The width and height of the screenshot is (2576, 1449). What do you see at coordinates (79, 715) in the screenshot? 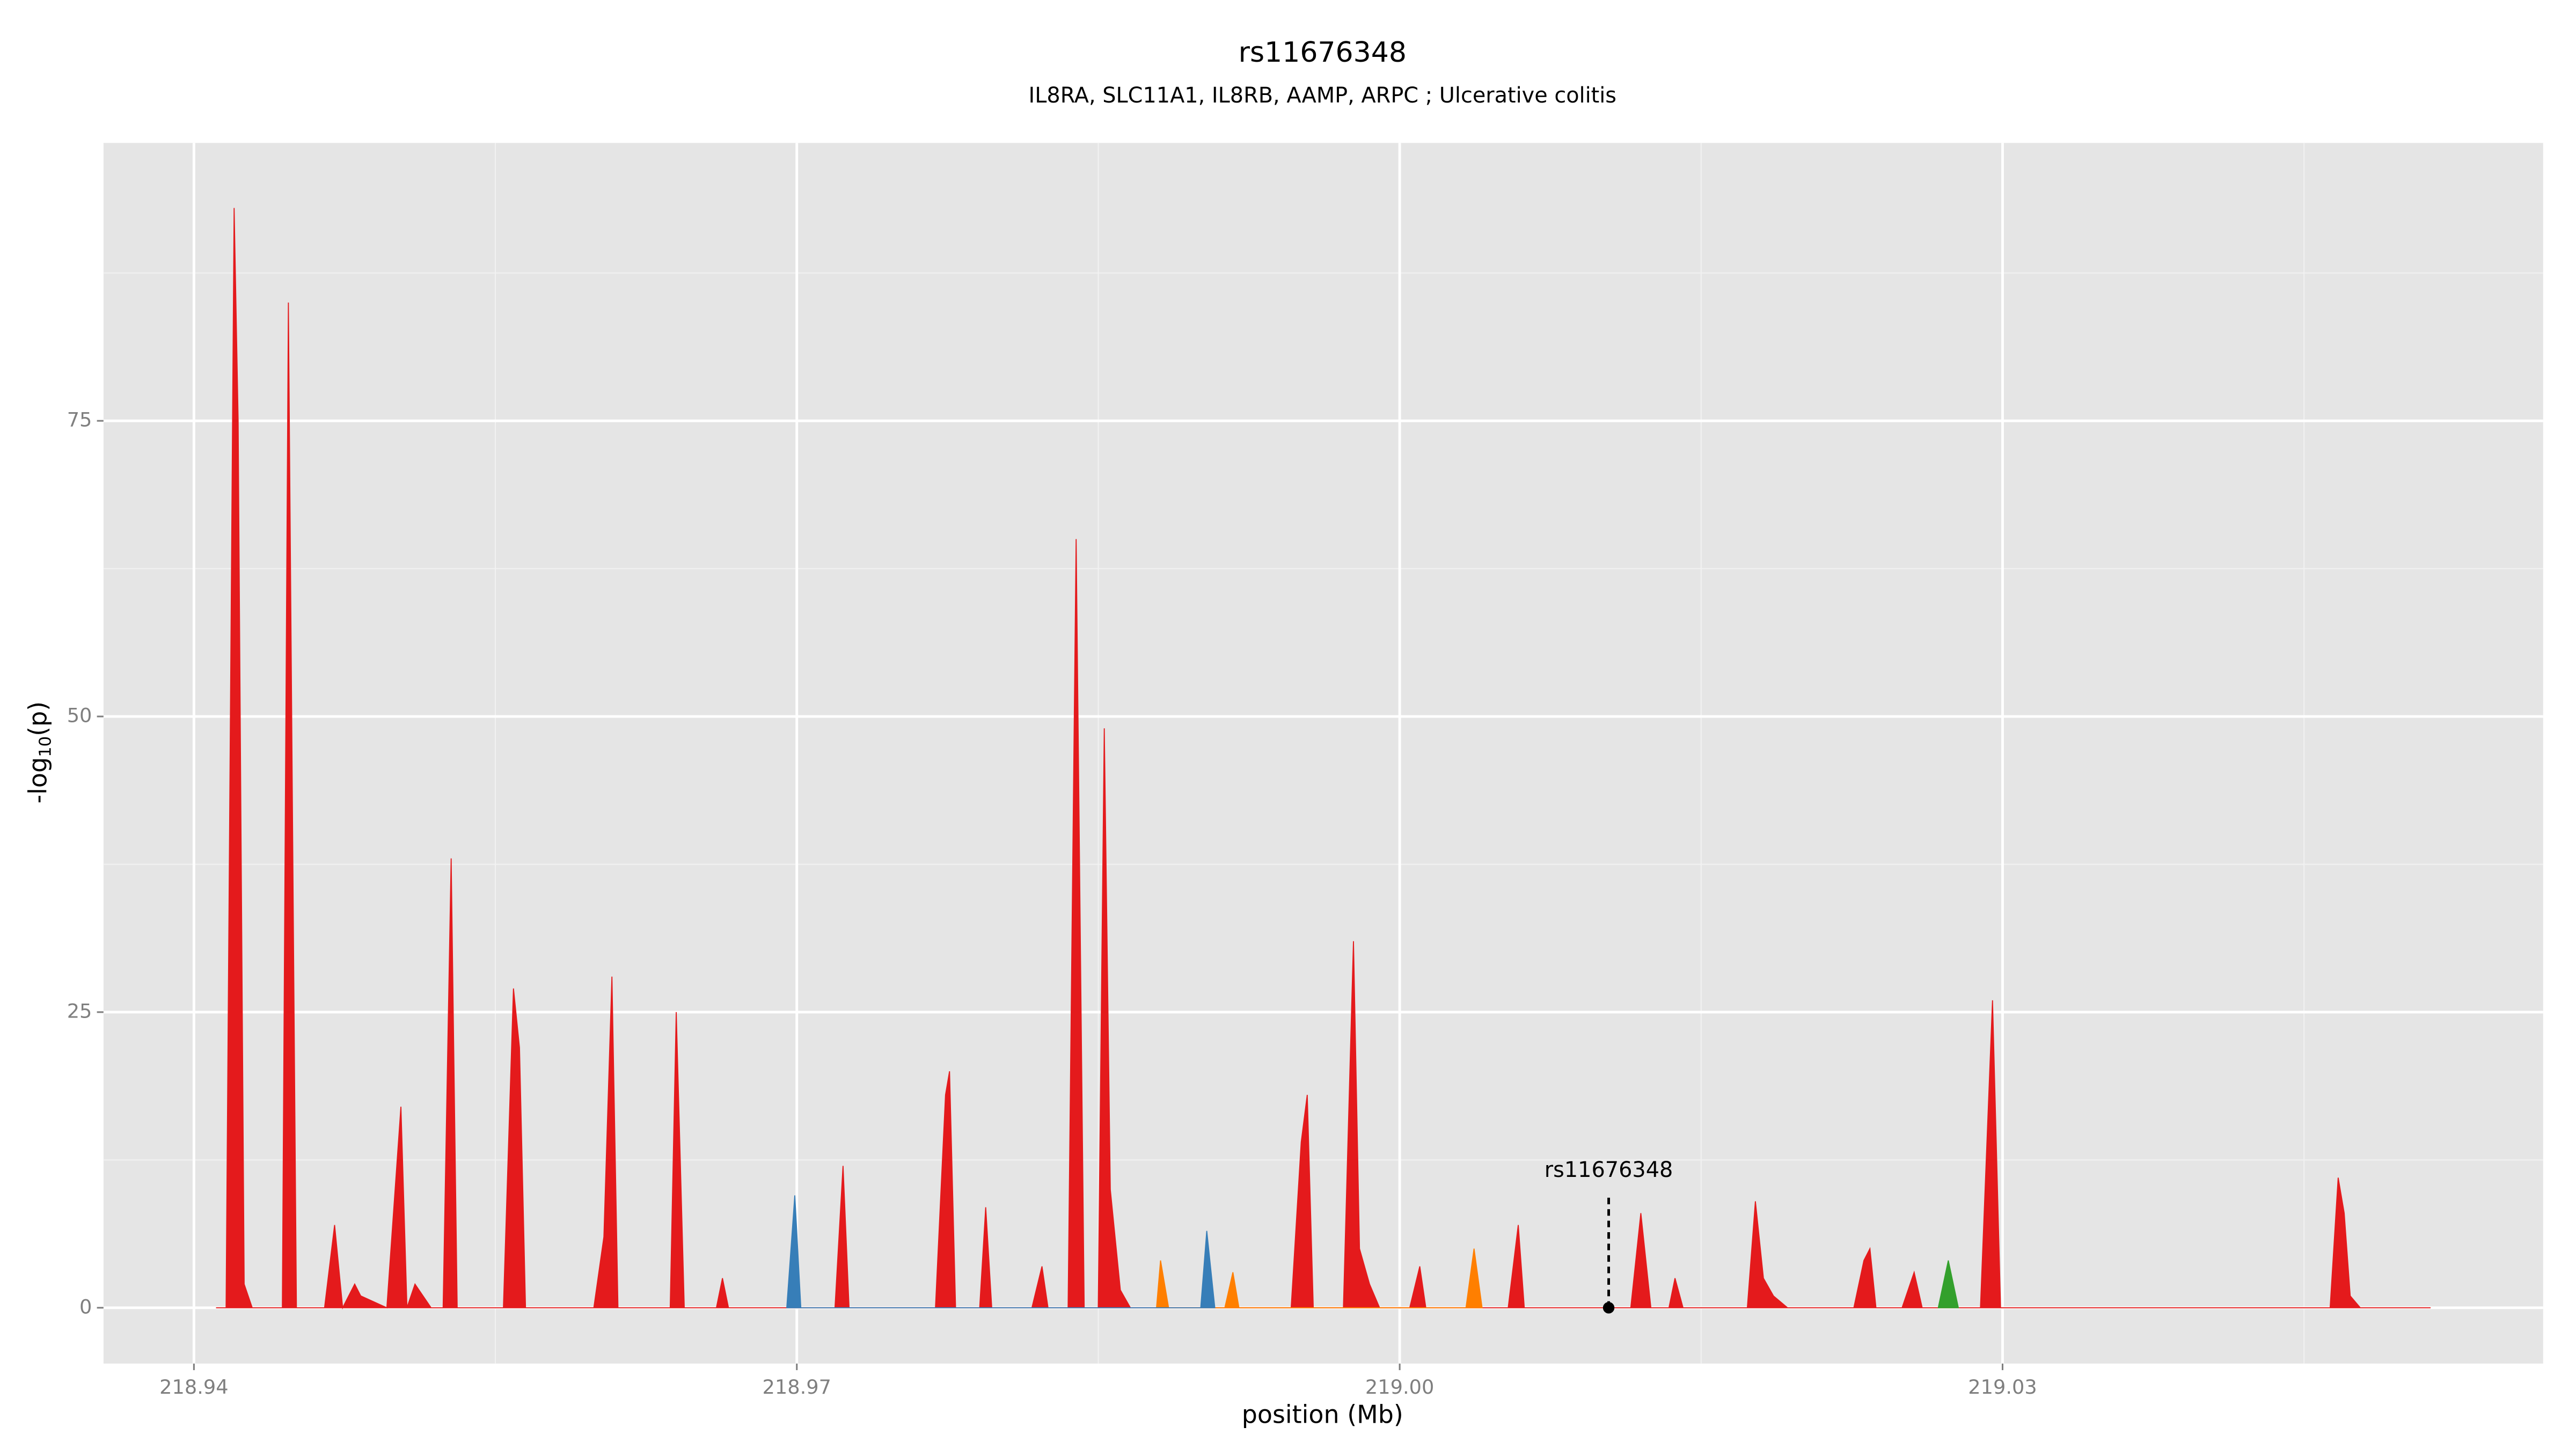
I see `y-tick-label: 50` at bounding box center [79, 715].